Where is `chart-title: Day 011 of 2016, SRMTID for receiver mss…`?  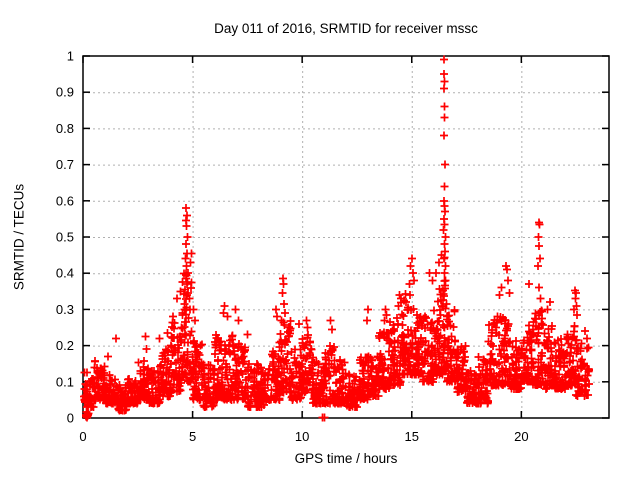
chart-title: Day 011 of 2016, SRMTID for receiver mss… is located at coordinates (346, 28).